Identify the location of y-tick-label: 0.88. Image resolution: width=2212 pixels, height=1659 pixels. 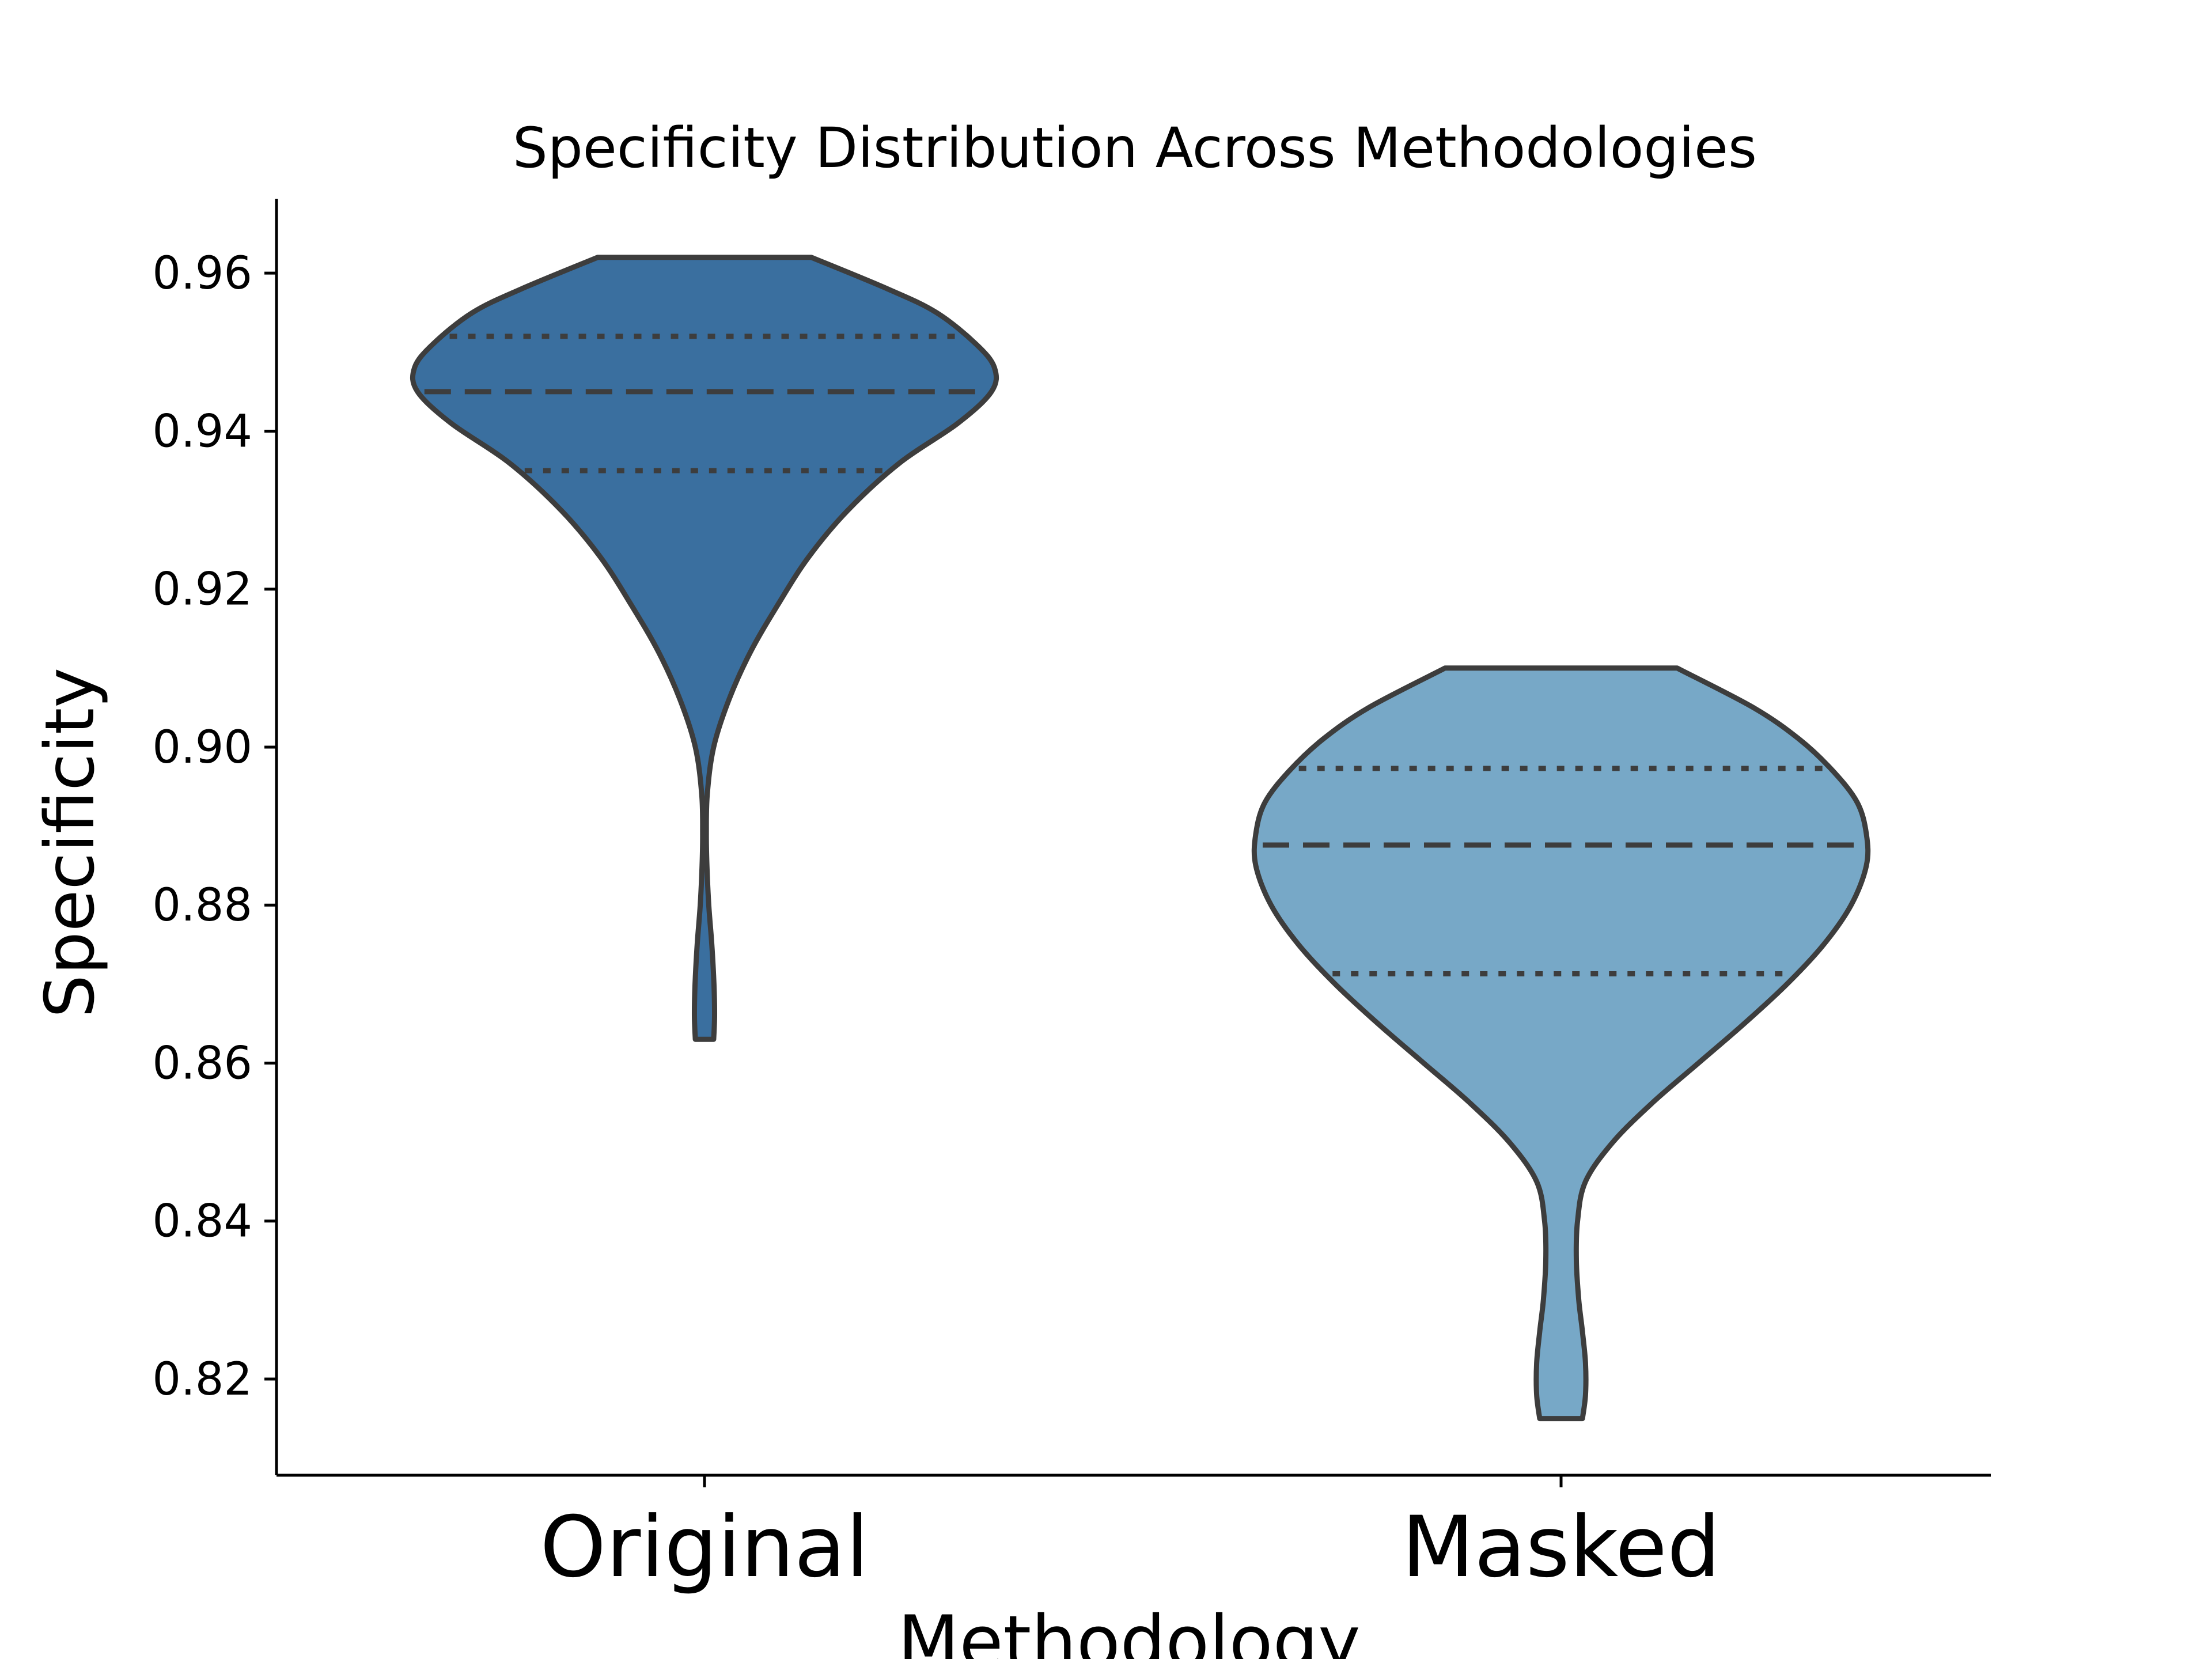
(202, 905).